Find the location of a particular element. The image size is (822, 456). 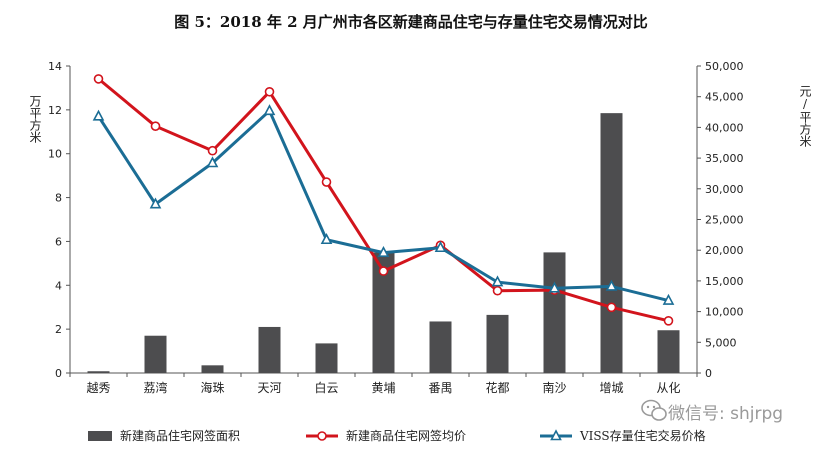

legend-label: 新建商品住宅网签面积 is located at coordinates (180, 435).